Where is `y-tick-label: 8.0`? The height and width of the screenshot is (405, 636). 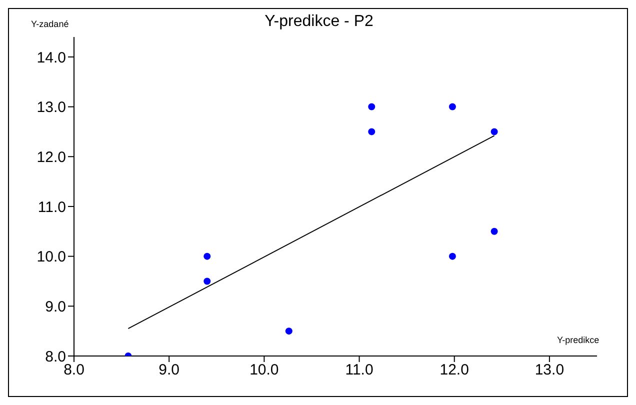 y-tick-label: 8.0 is located at coordinates (55, 357).